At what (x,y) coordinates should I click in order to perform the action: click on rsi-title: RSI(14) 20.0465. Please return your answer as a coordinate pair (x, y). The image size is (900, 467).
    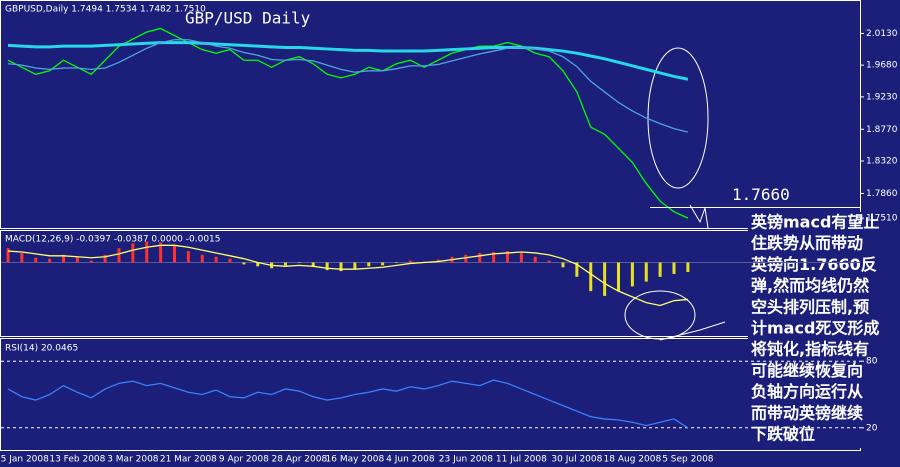
    Looking at the image, I should click on (41, 349).